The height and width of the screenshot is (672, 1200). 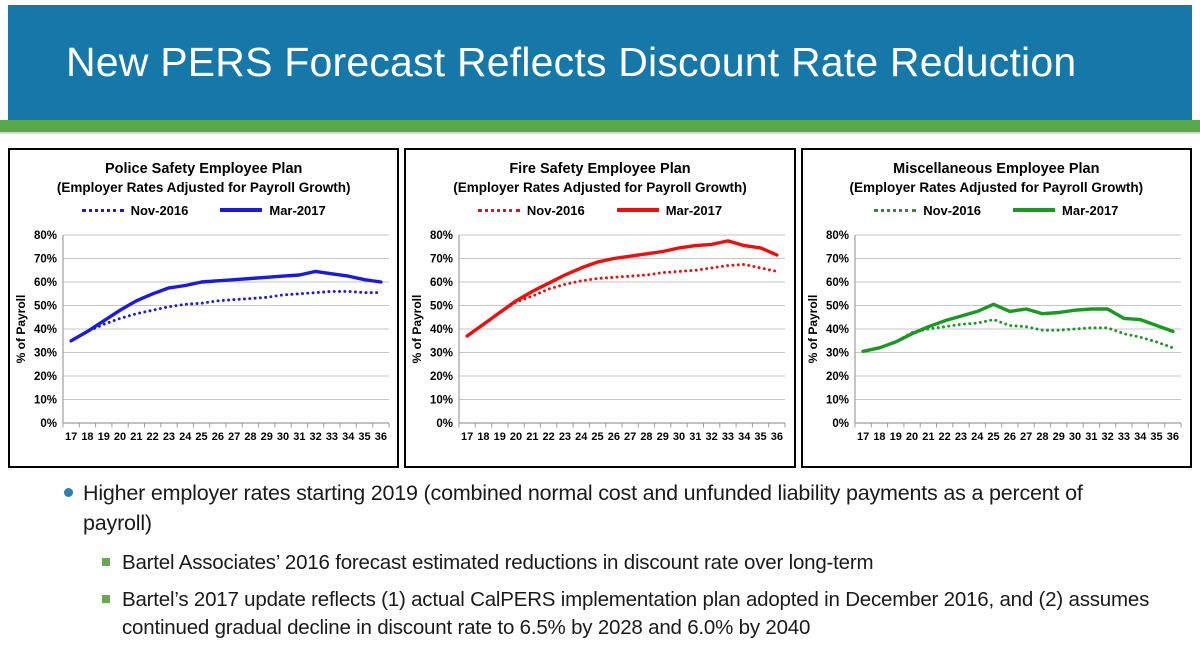 I want to click on bullet-icon, so click(x=68, y=492).